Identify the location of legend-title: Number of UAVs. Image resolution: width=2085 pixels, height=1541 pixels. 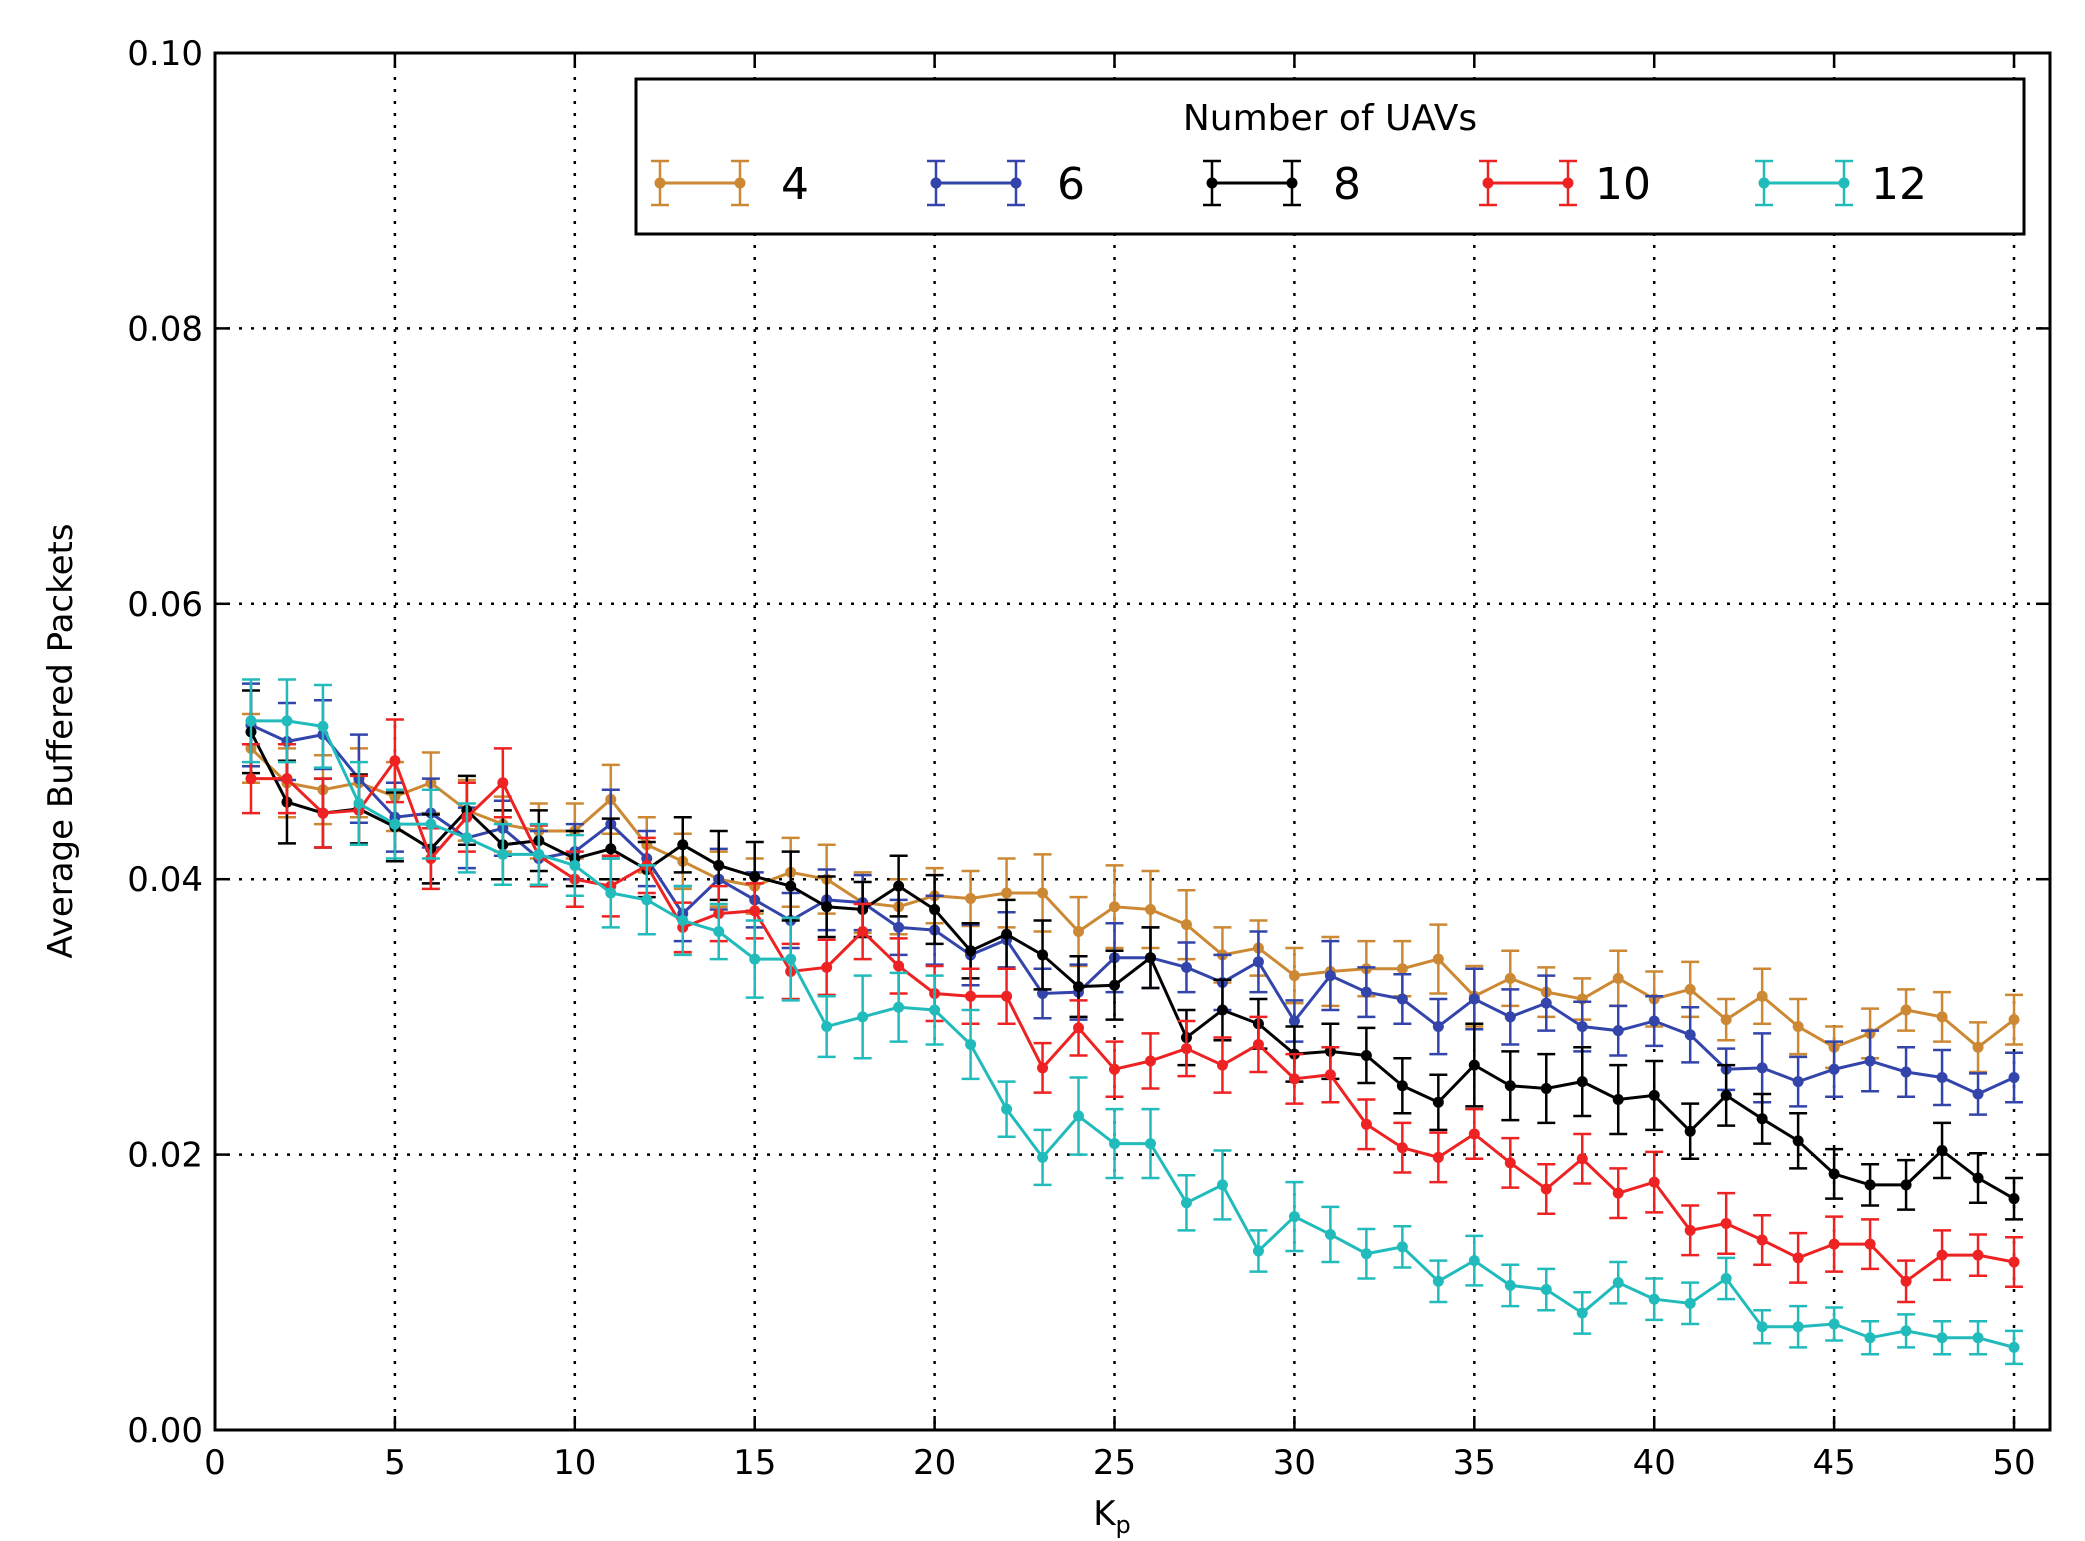
(1330, 118).